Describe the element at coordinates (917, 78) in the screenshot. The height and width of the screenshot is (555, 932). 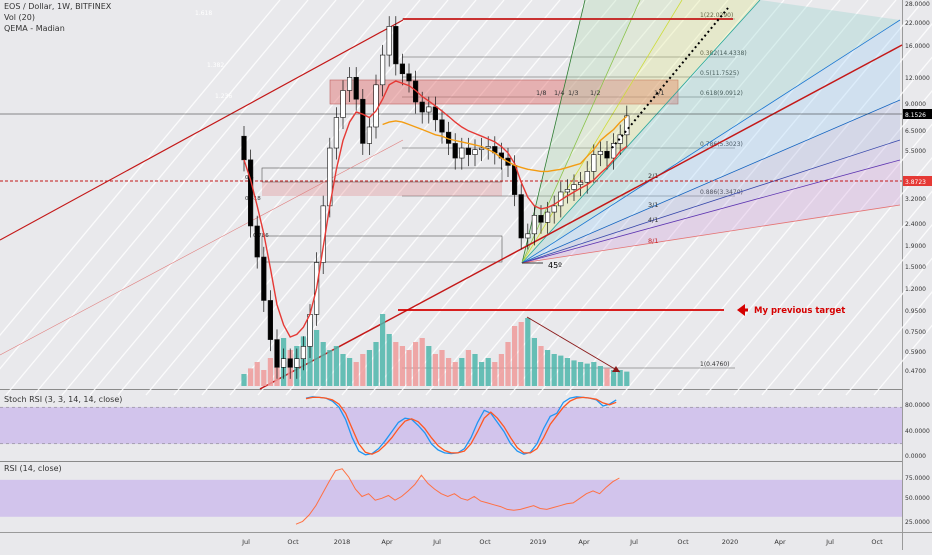
I see `price-axis-label: 12.0000` at that location.